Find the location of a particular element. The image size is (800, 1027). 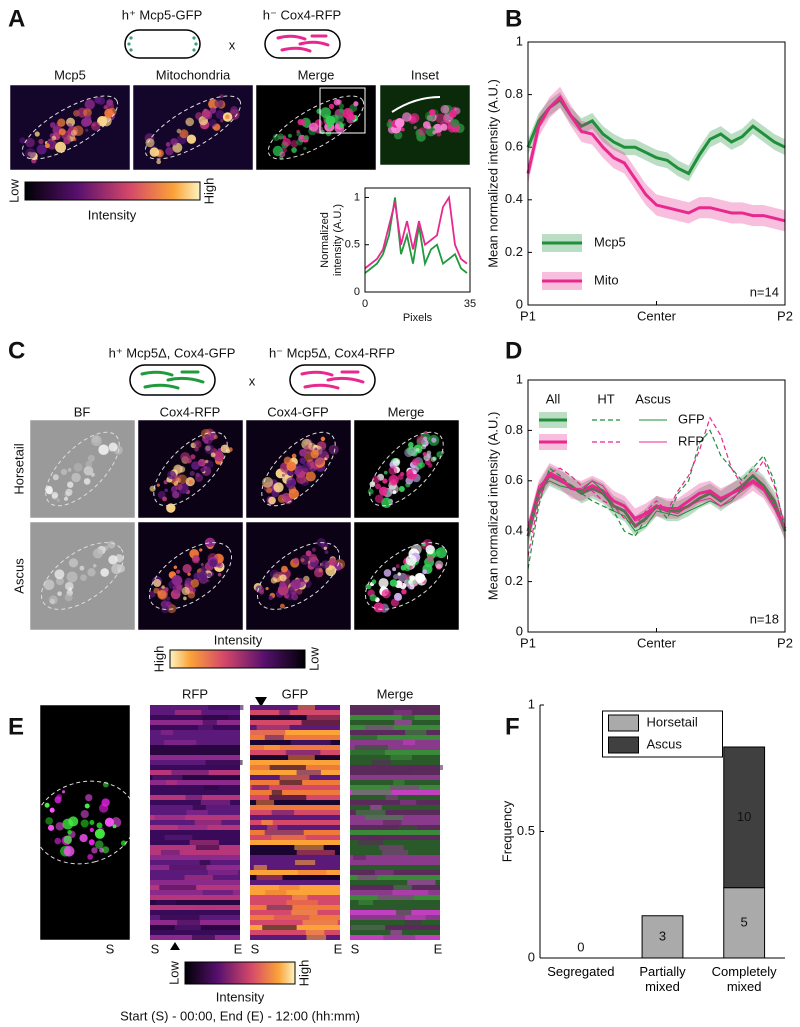

y-tick-label: 0.5 is located at coordinates (526, 830).